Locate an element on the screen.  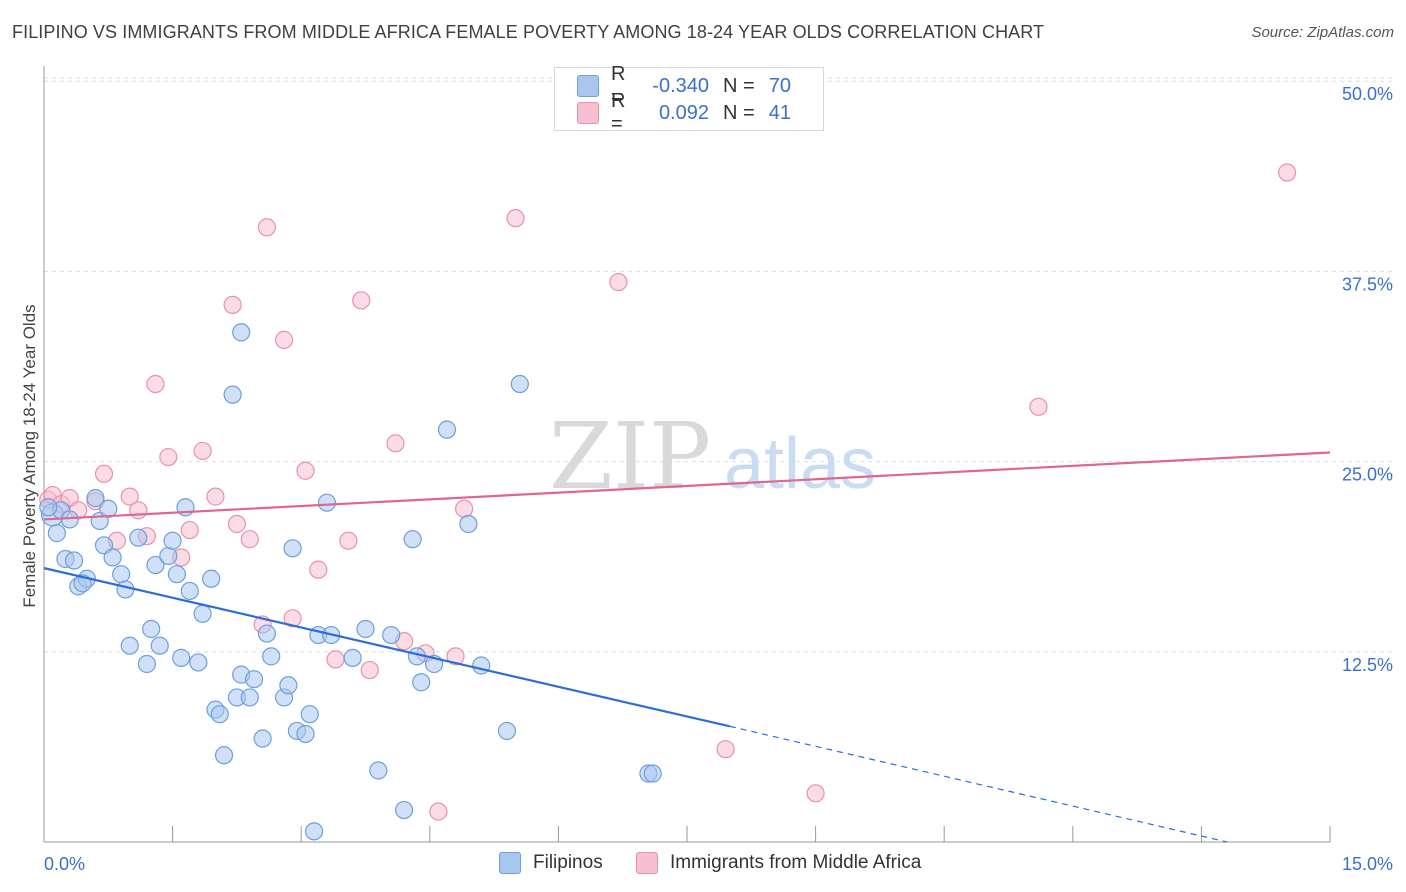
series-legend: Filipinos Immigrants from Middle Africa is located at coordinates (703, 865).